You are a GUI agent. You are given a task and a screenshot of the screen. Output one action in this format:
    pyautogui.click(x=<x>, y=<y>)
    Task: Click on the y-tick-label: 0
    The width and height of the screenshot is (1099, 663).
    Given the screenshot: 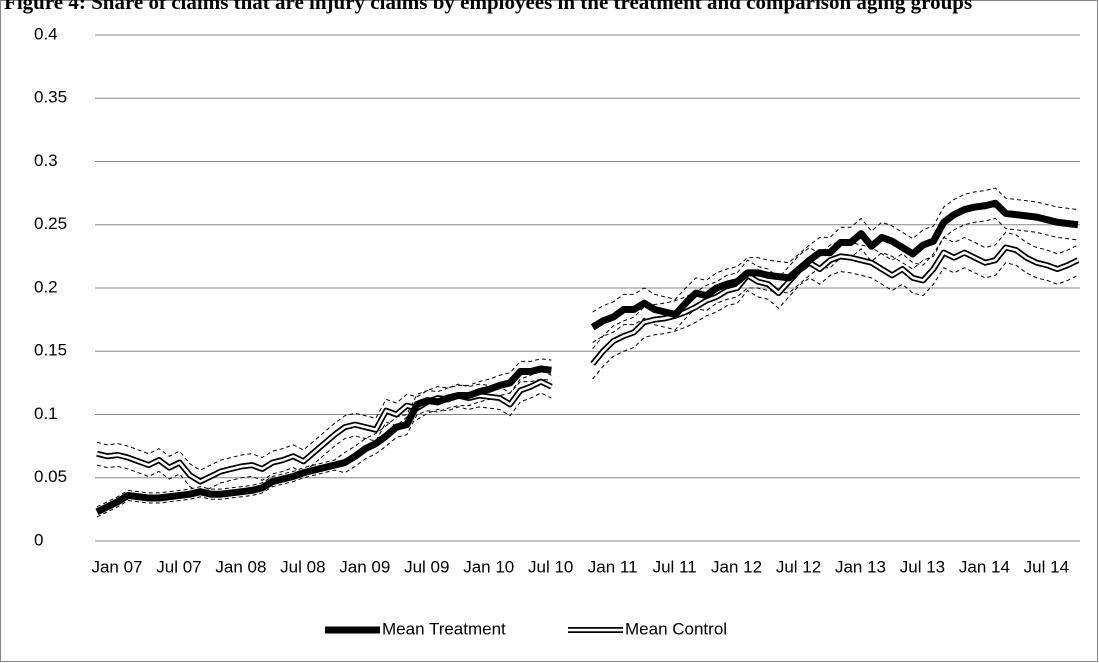 What is the action you would take?
    pyautogui.click(x=38, y=539)
    